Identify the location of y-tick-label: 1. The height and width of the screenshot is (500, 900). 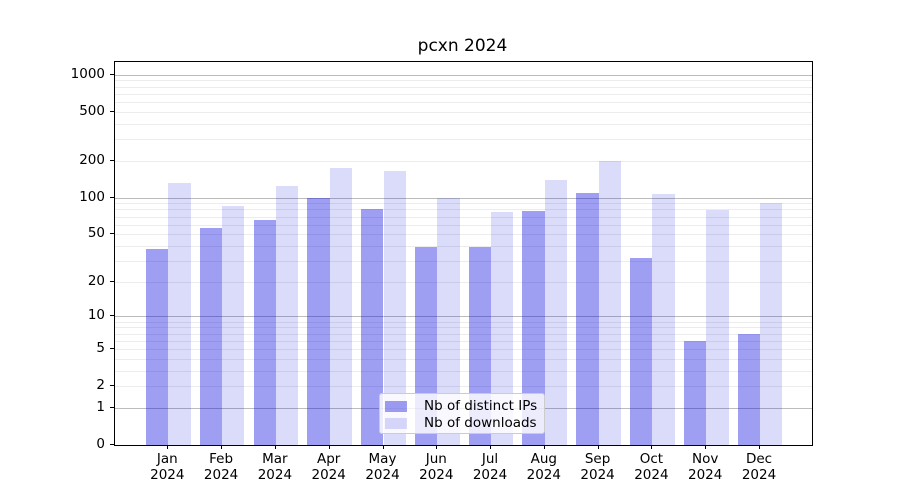
(100, 406).